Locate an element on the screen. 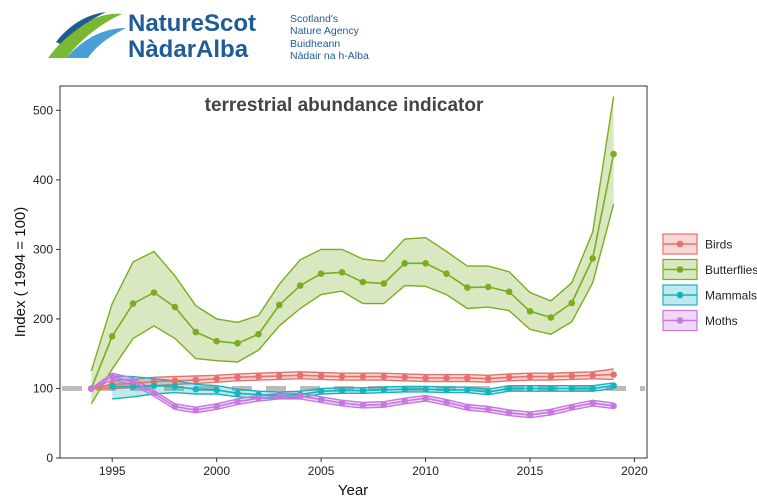 The width and height of the screenshot is (757, 504). butterflies-point-2013 is located at coordinates (488, 287).